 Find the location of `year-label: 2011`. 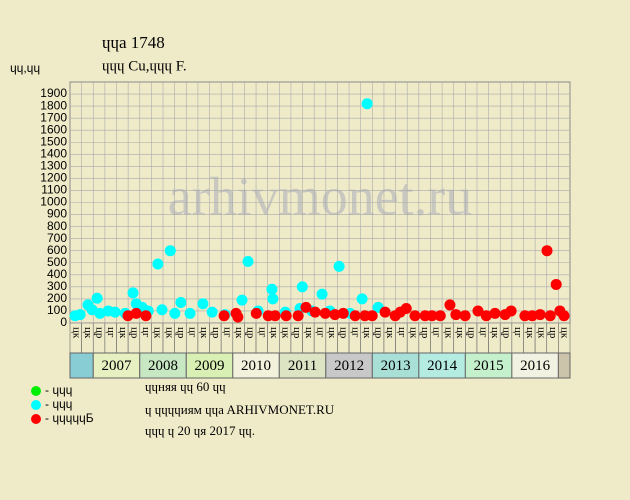

year-label: 2011 is located at coordinates (302, 366).